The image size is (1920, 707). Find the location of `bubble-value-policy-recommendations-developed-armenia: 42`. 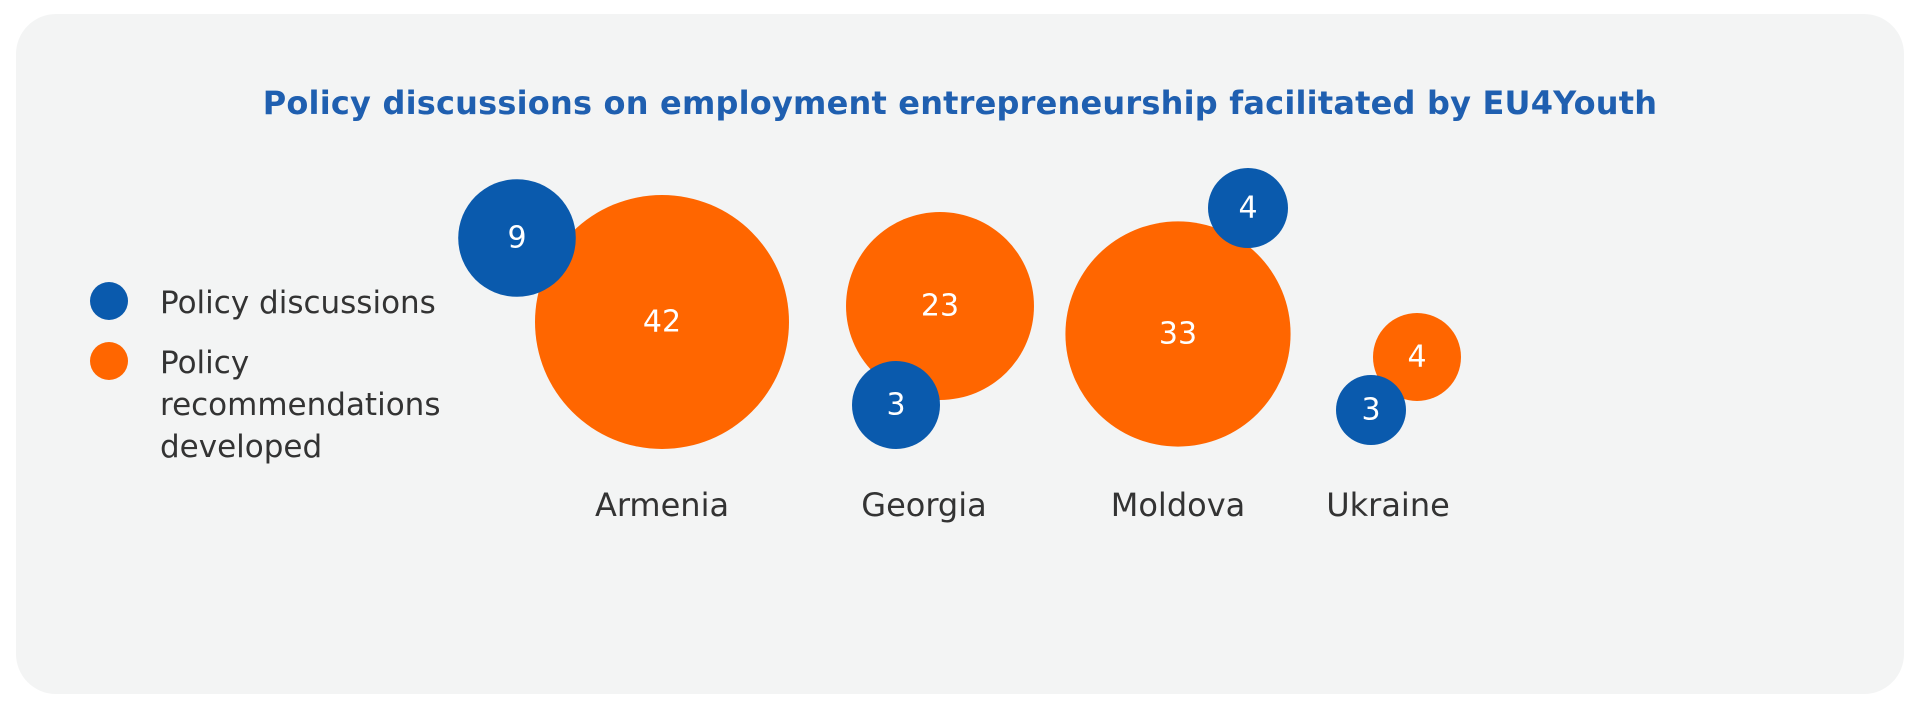

bubble-value-policy-recommendations-developed-armenia: 42 is located at coordinates (662, 322).